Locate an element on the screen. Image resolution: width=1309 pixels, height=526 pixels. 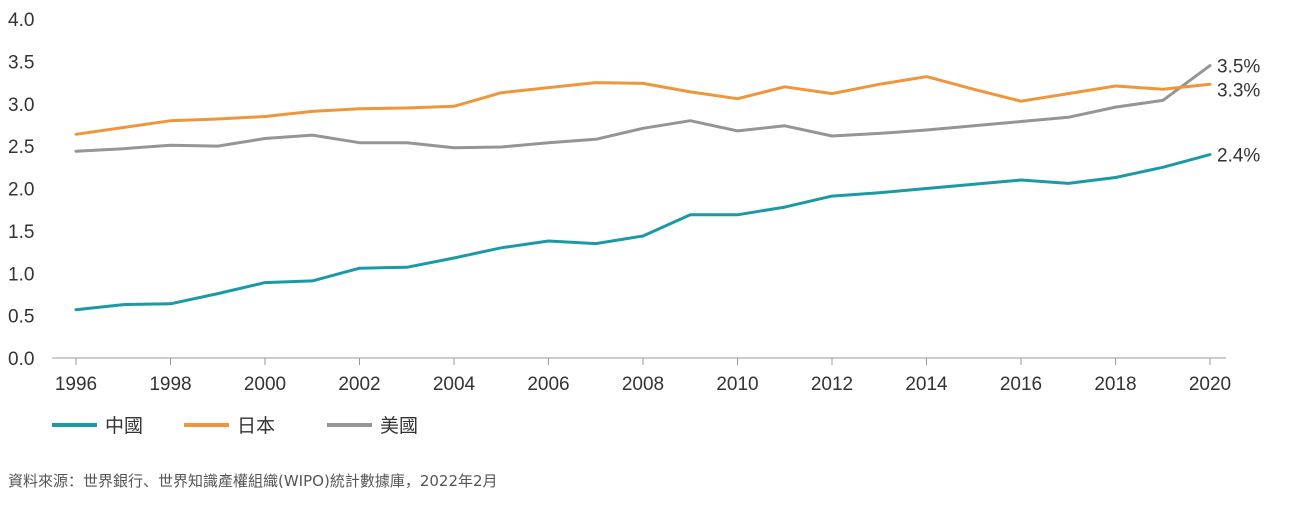
y-tick-label: 4.0 is located at coordinates (21, 20).